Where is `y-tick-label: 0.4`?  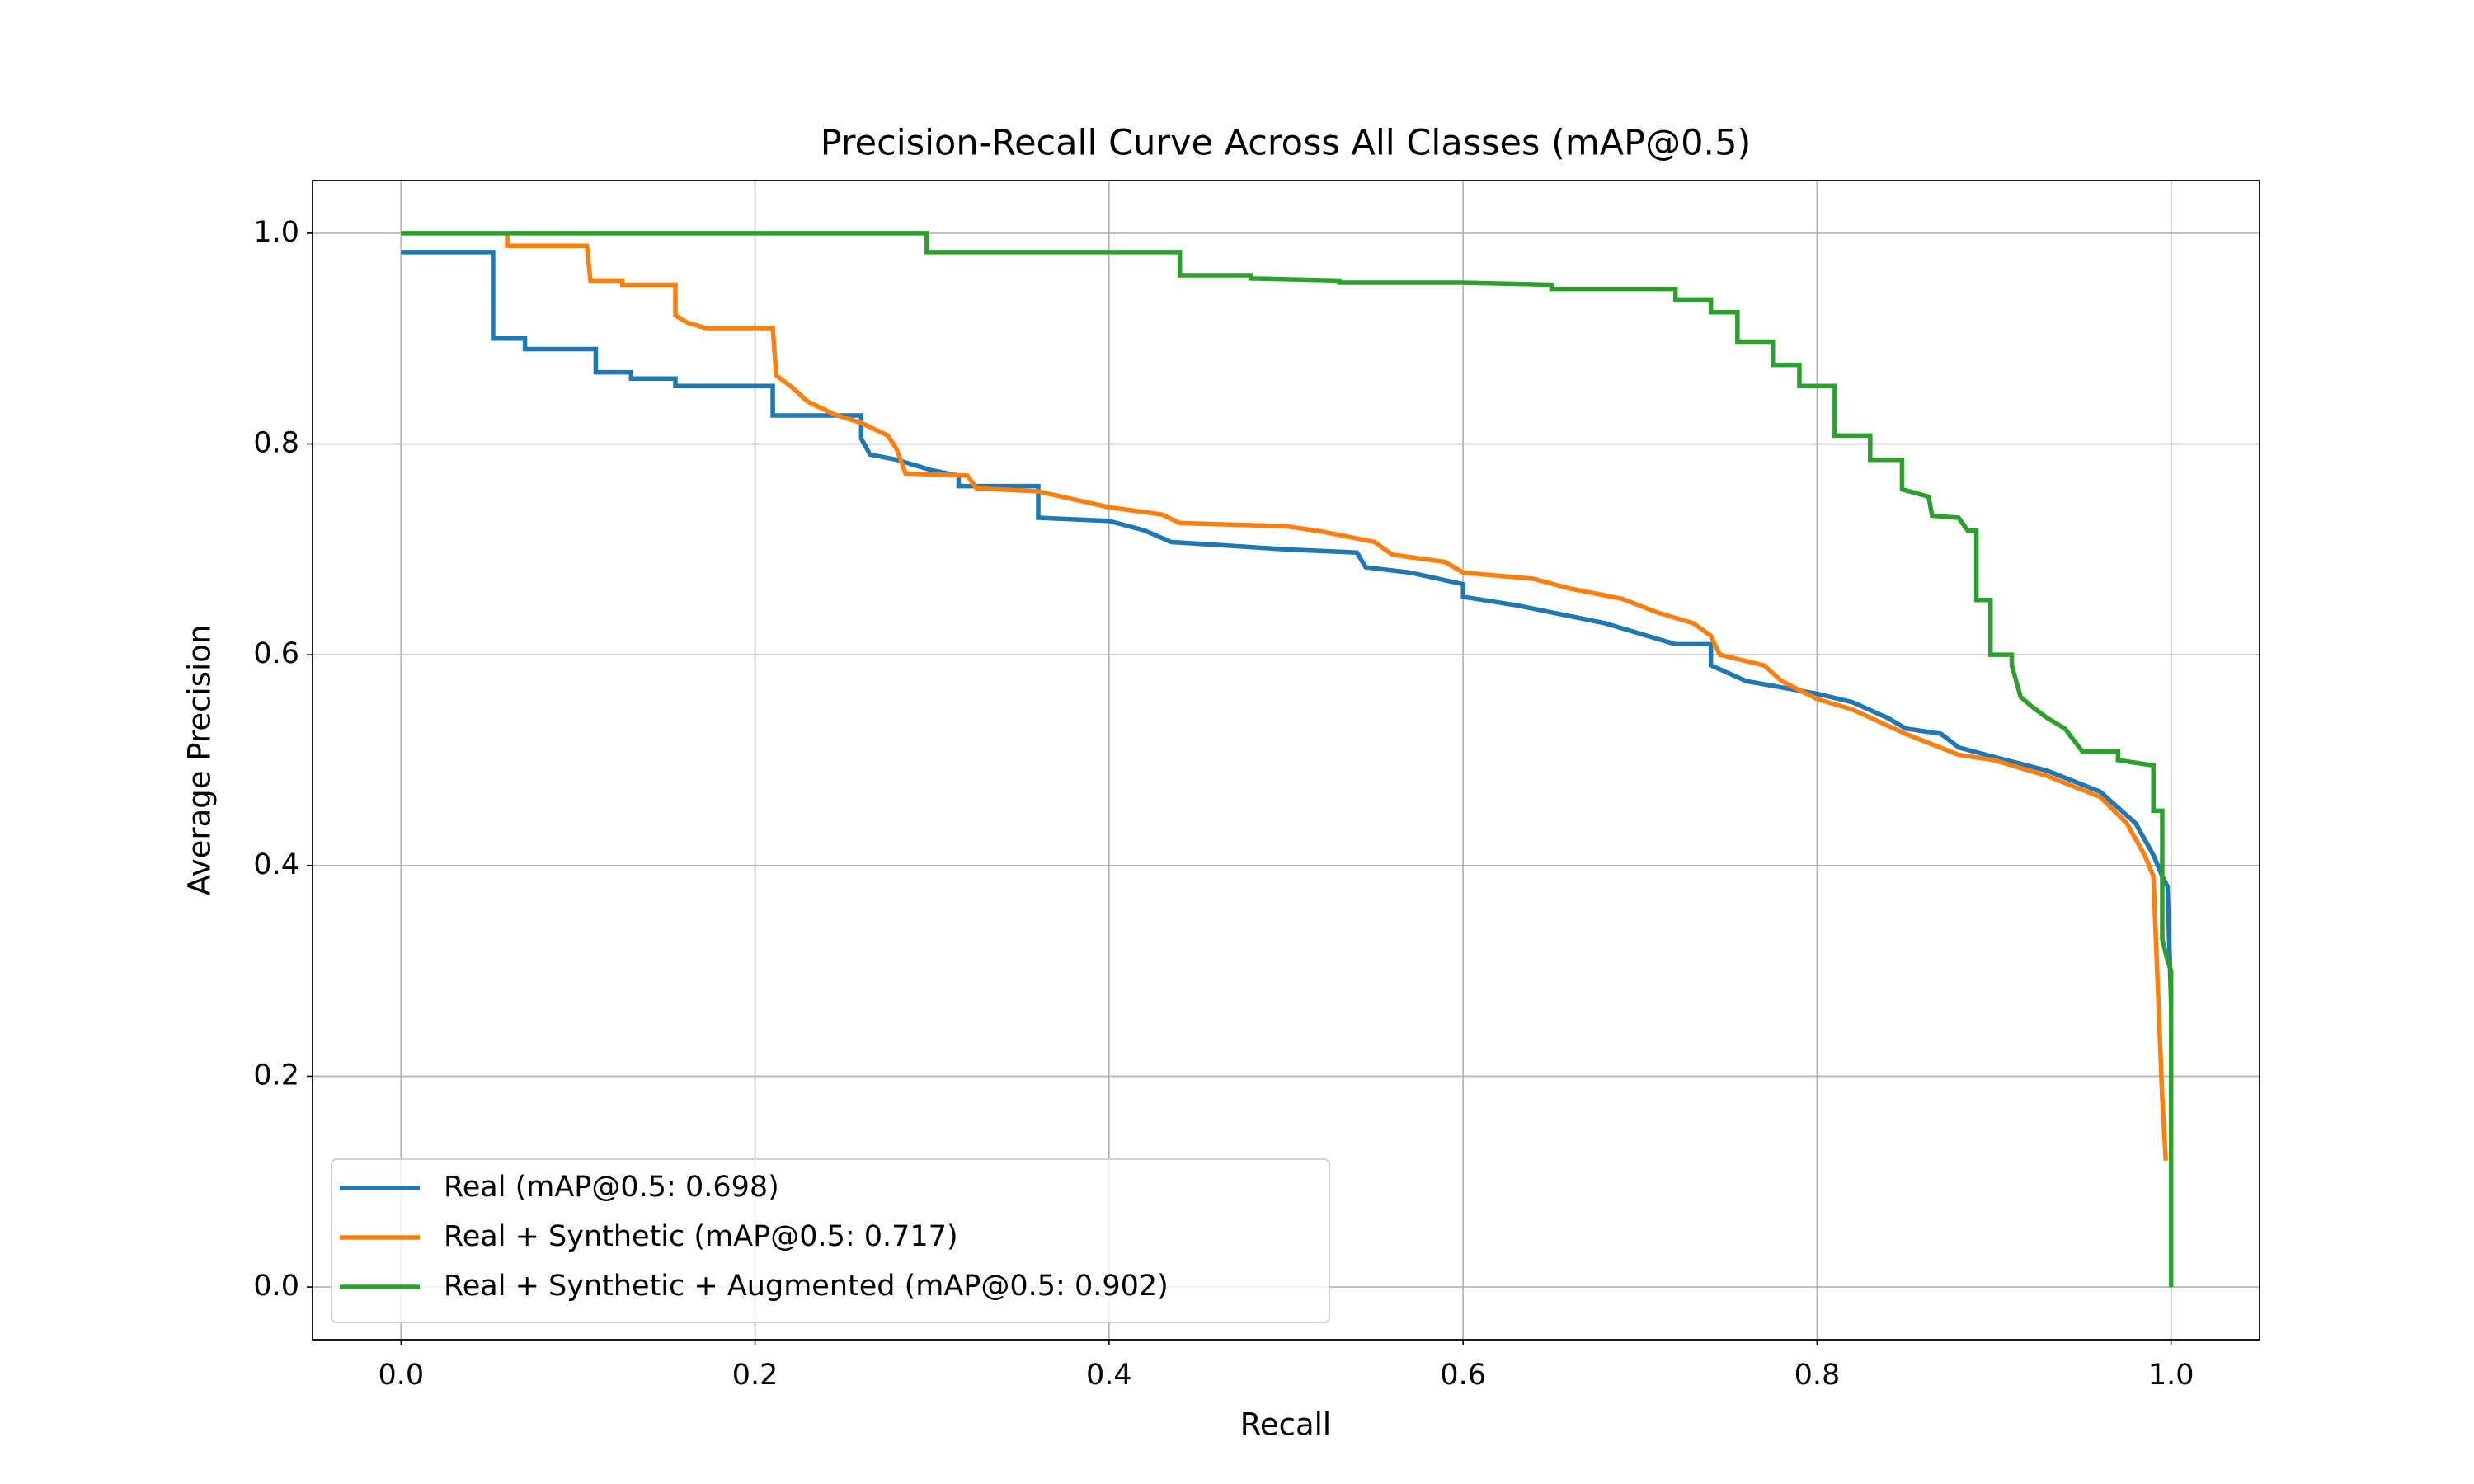
y-tick-label: 0.4 is located at coordinates (276, 864).